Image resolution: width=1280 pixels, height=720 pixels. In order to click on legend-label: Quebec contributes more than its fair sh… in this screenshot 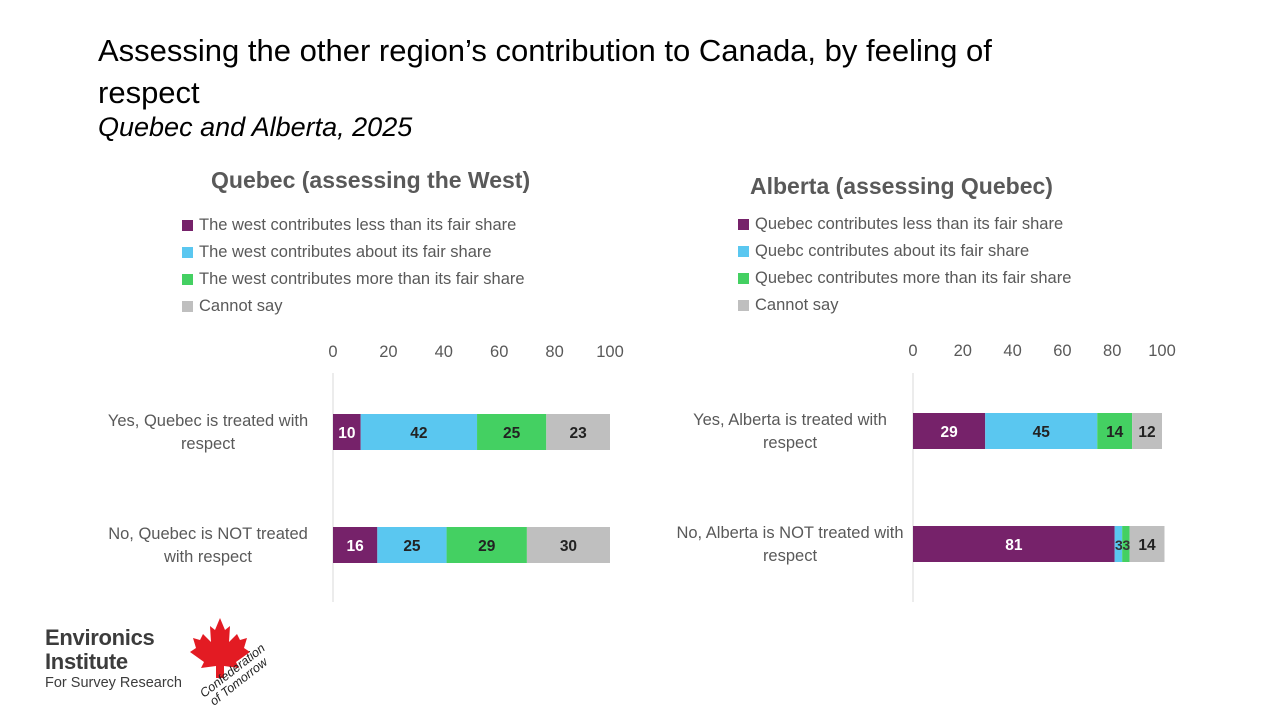, I will do `click(913, 278)`.